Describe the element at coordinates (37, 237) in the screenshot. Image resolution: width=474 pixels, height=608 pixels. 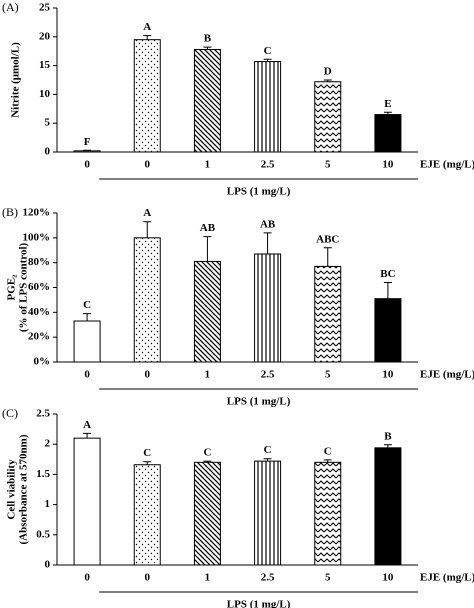
I see `y-tick-label: 100%` at that location.